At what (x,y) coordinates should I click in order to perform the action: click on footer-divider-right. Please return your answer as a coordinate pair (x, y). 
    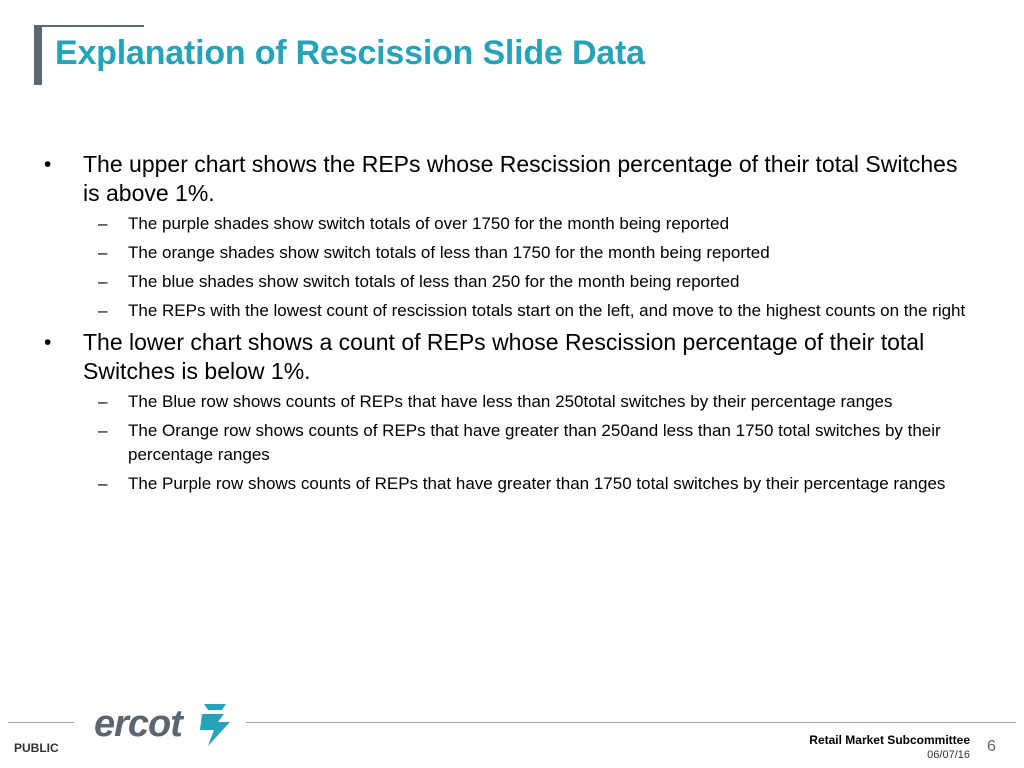
    Looking at the image, I should click on (631, 722).